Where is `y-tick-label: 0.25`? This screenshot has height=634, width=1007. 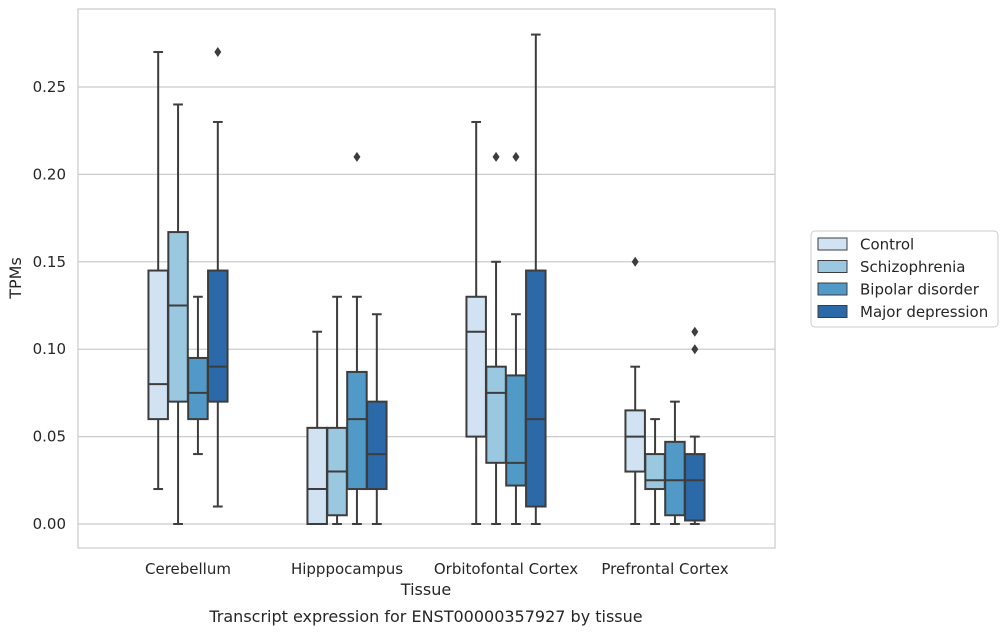 y-tick-label: 0.25 is located at coordinates (49, 87).